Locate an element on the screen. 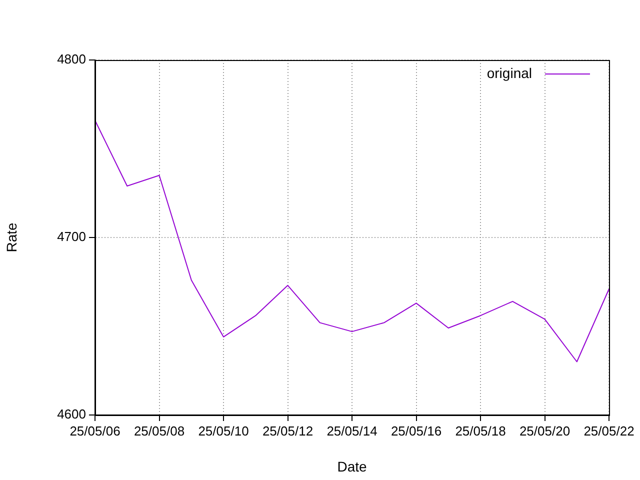  x-axis-title: Date is located at coordinates (352, 466).